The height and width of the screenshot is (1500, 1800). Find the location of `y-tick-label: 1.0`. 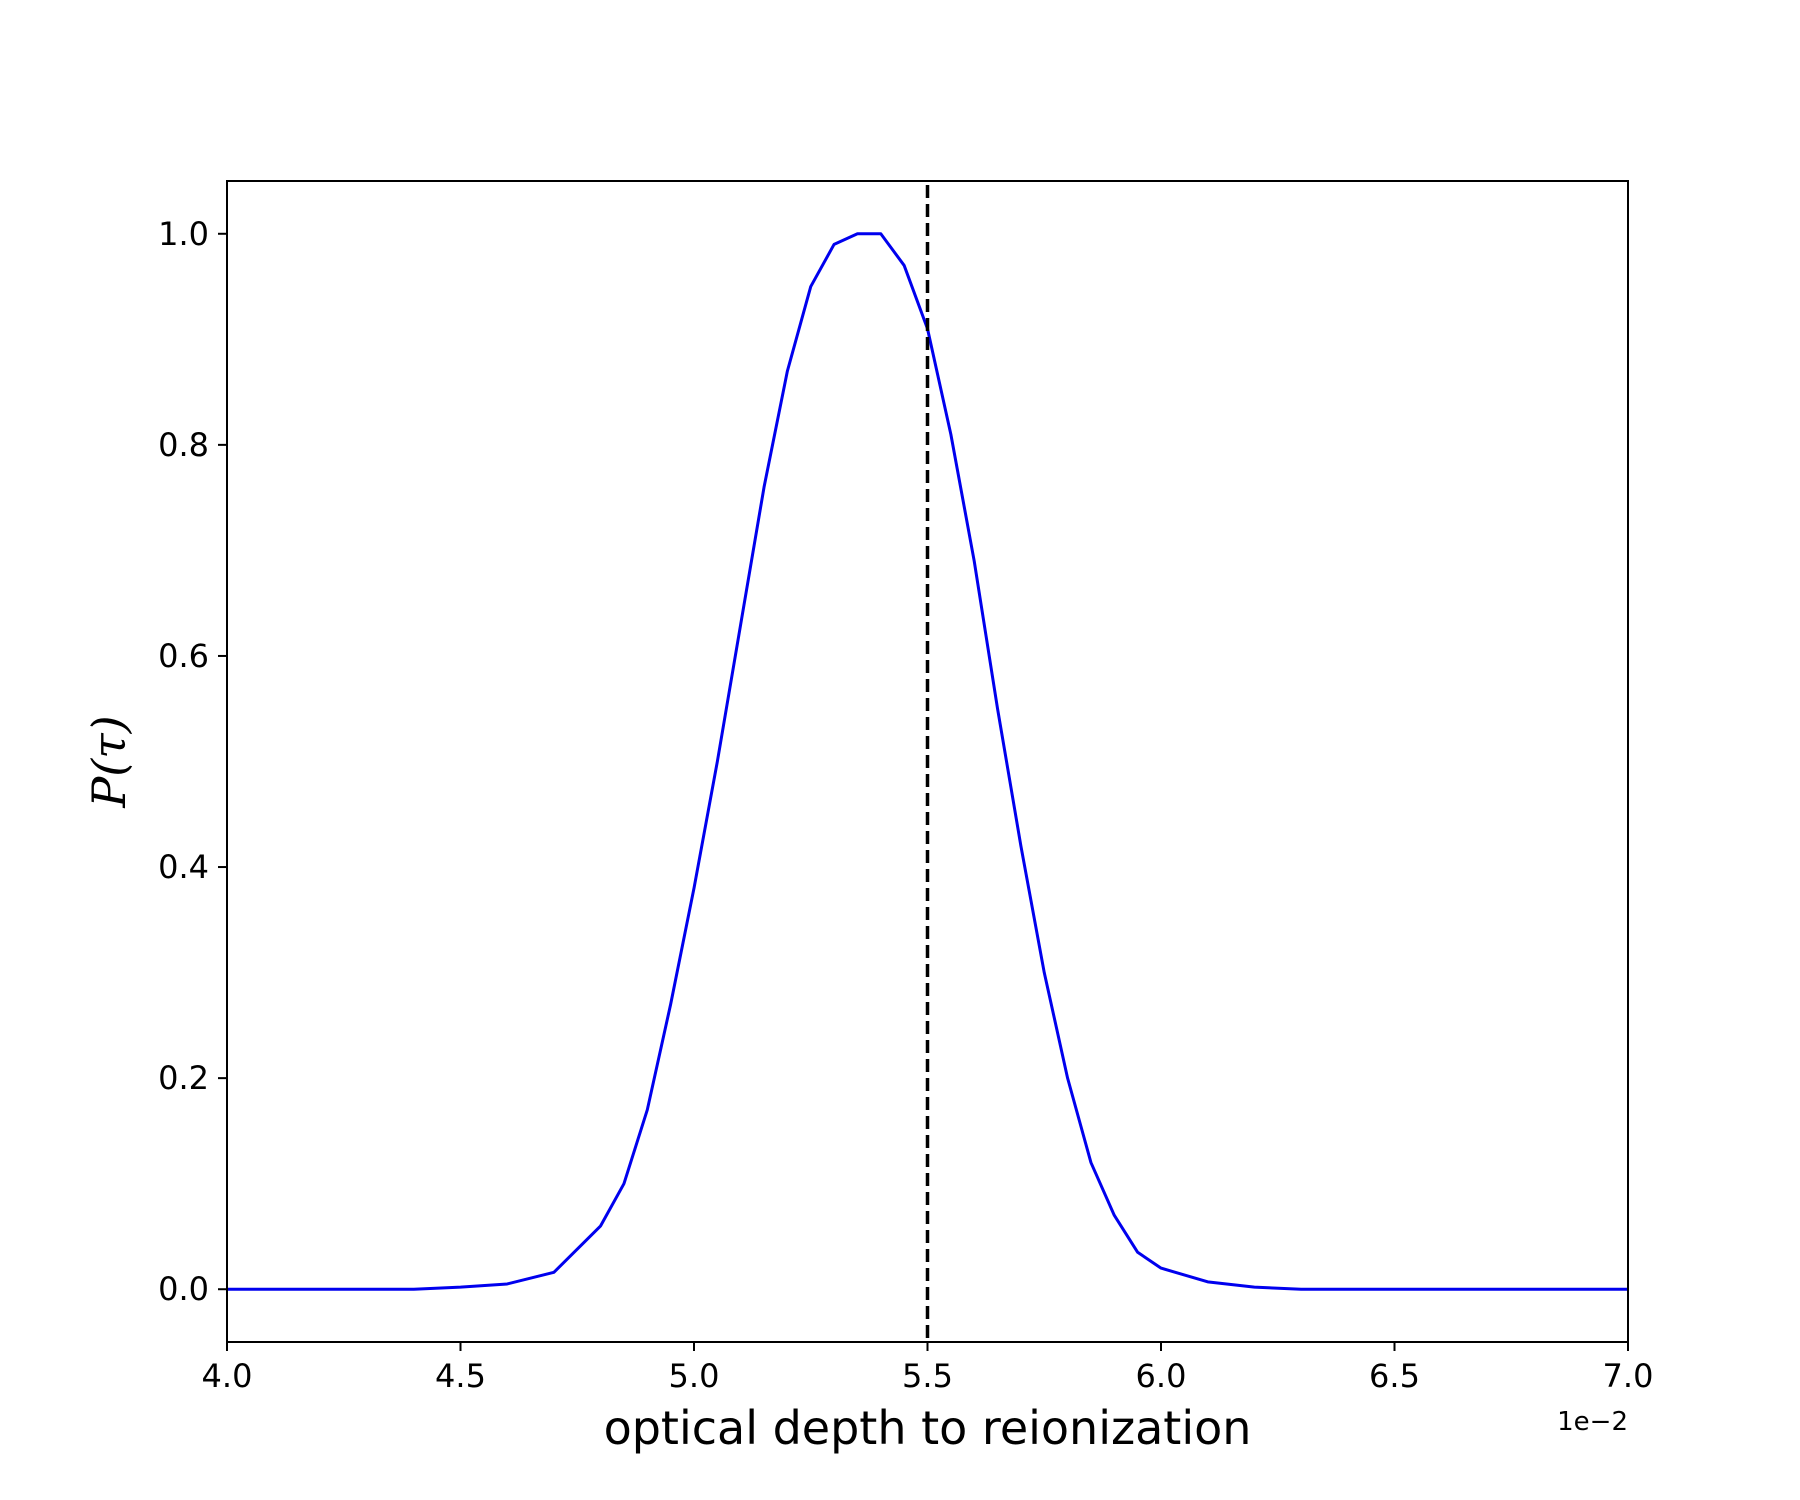

y-tick-label: 1.0 is located at coordinates (183, 234).